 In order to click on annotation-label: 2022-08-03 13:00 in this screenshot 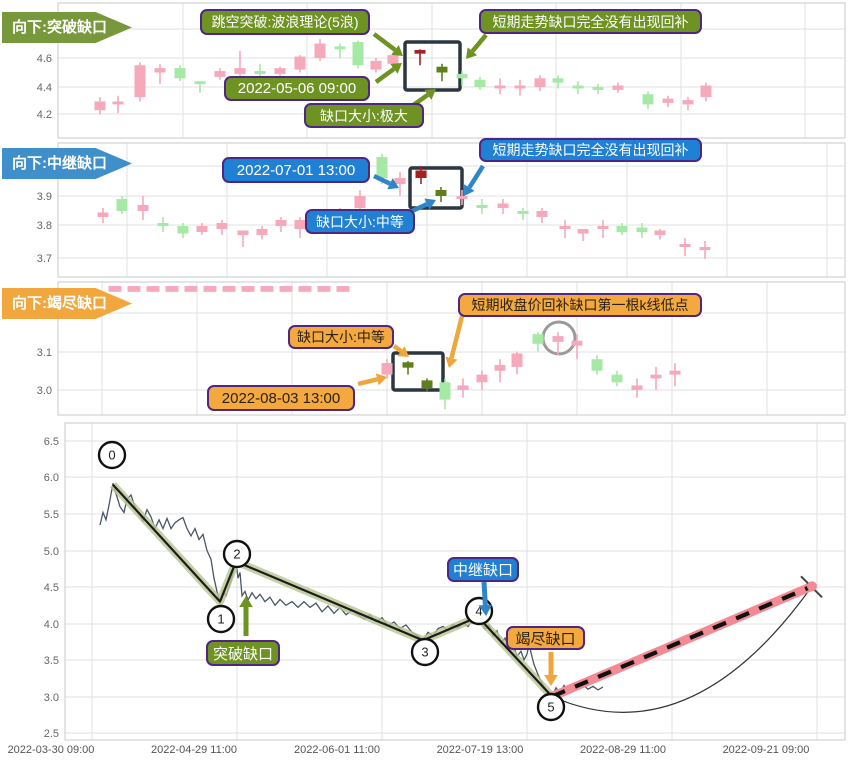, I will do `click(281, 398)`.